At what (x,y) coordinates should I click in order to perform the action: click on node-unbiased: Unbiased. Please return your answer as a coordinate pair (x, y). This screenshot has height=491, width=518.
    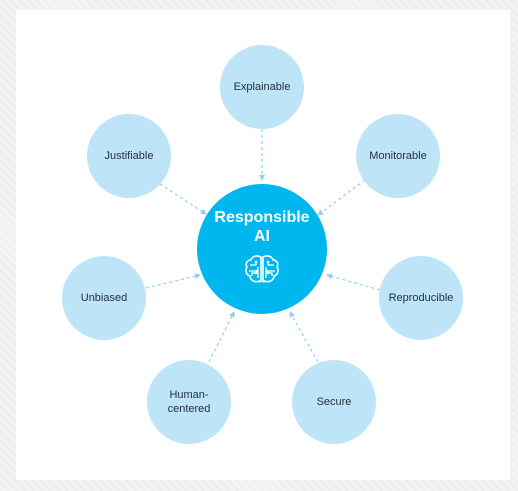
    Looking at the image, I should click on (104, 298).